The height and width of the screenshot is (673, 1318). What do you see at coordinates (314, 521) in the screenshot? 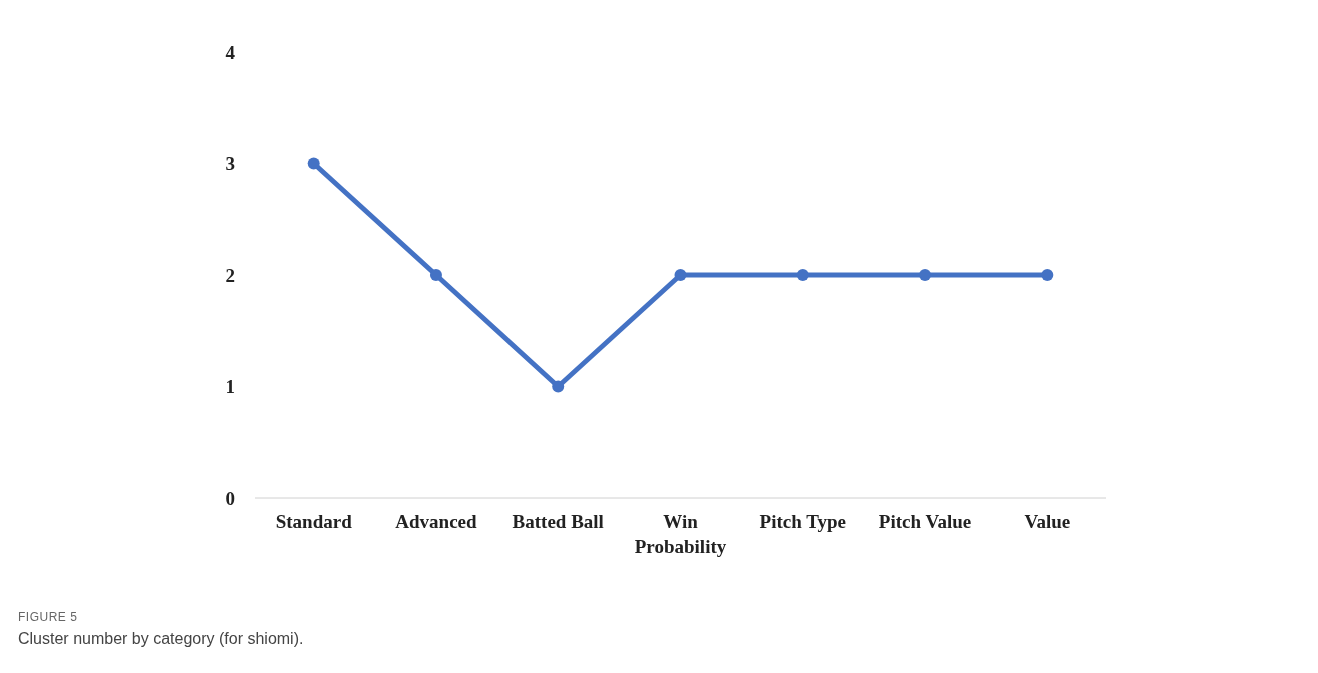
I see `x-tick-label: Standard` at bounding box center [314, 521].